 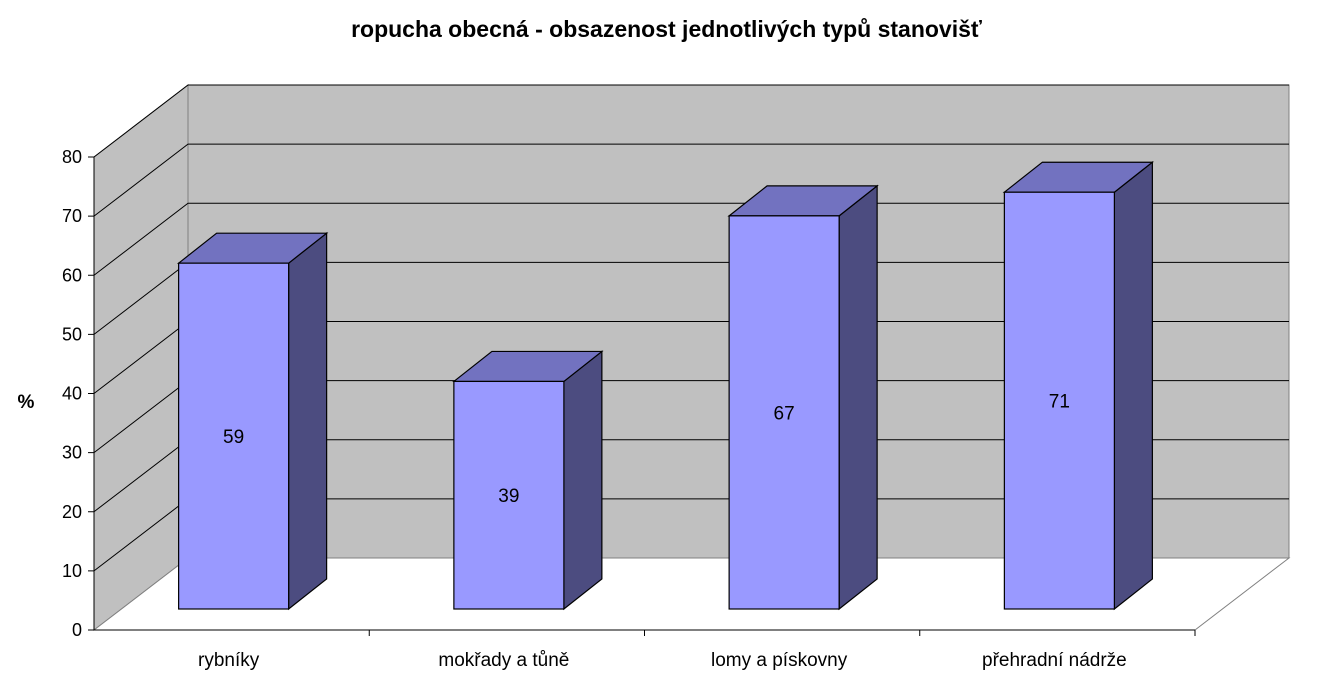 What do you see at coordinates (229, 660) in the screenshot?
I see `x-tick-label: rybníky` at bounding box center [229, 660].